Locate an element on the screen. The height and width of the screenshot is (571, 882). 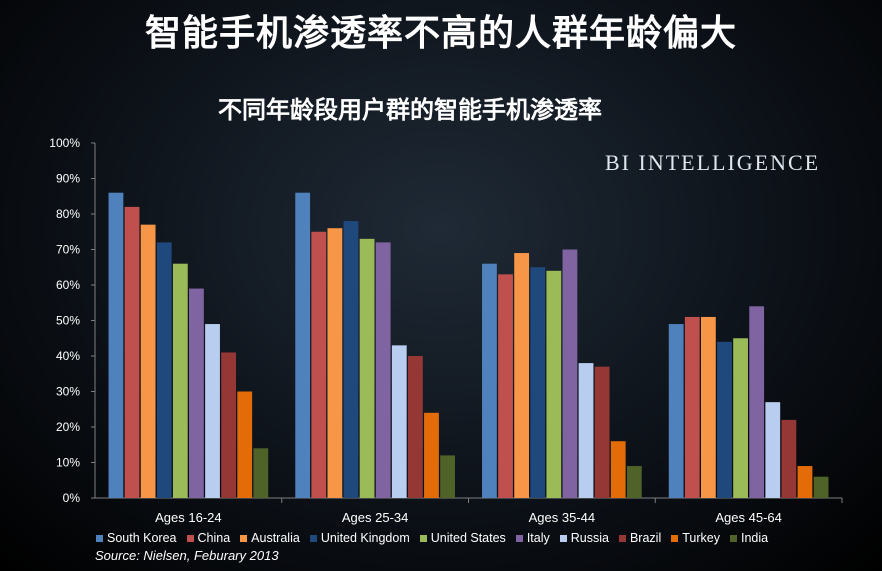
y-tick-label: 80% is located at coordinates (68, 214).